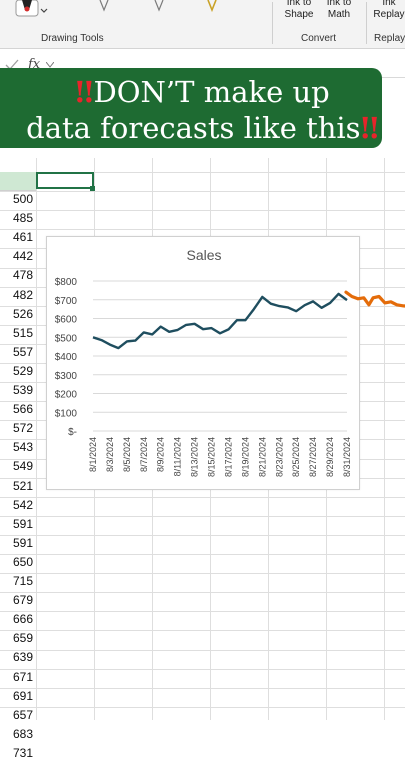 This screenshot has height=763, width=405. What do you see at coordinates (22, 619) in the screenshot?
I see `cell-value: 666` at bounding box center [22, 619].